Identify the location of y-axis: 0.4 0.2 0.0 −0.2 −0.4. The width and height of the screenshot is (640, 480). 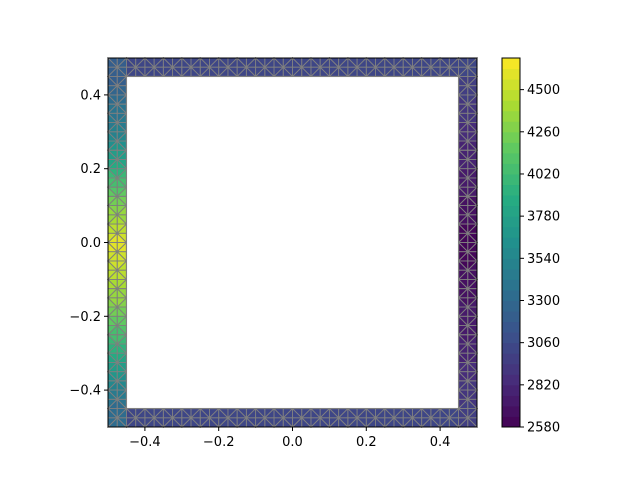
(88, 243).